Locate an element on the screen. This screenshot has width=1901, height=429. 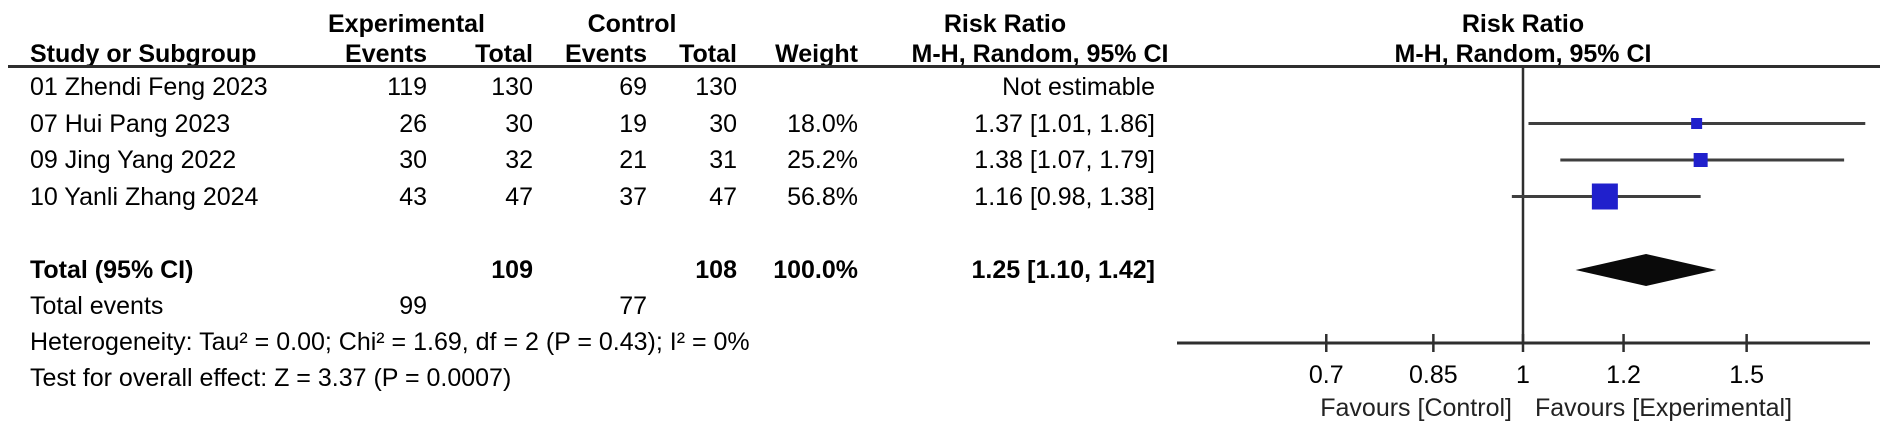
total-exp-value: 130 is located at coordinates (512, 87).